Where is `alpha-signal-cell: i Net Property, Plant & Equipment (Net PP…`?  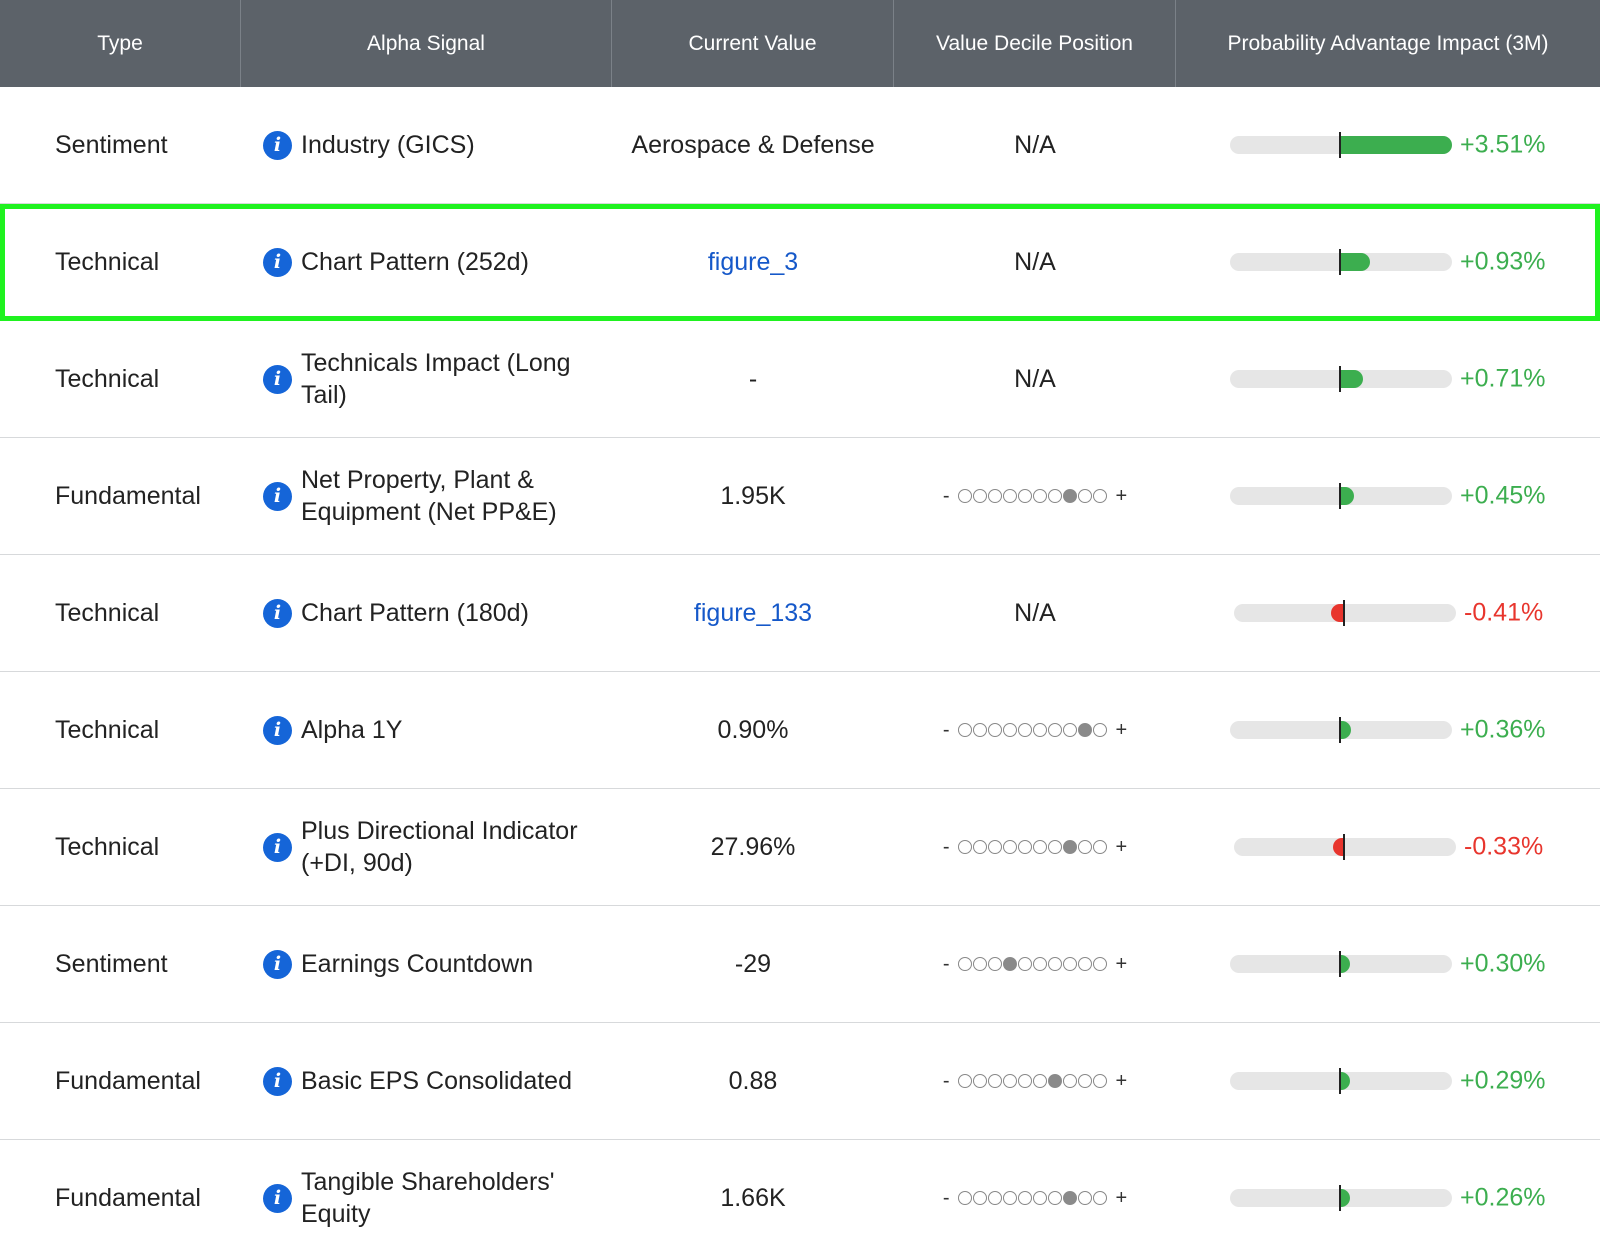
alpha-signal-cell: i Net Property, Plant & Equipment (Net PP… is located at coordinates (426, 496).